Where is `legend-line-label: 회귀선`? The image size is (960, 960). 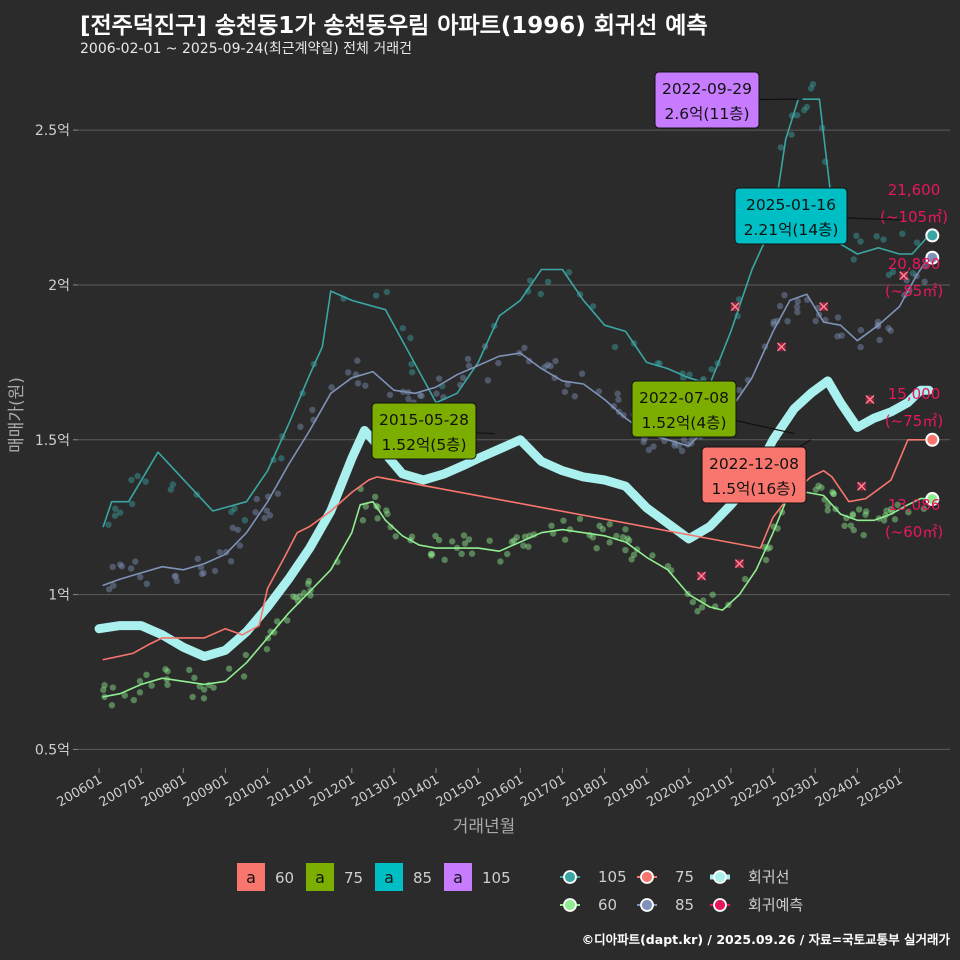 legend-line-label: 회귀선 is located at coordinates (768, 877).